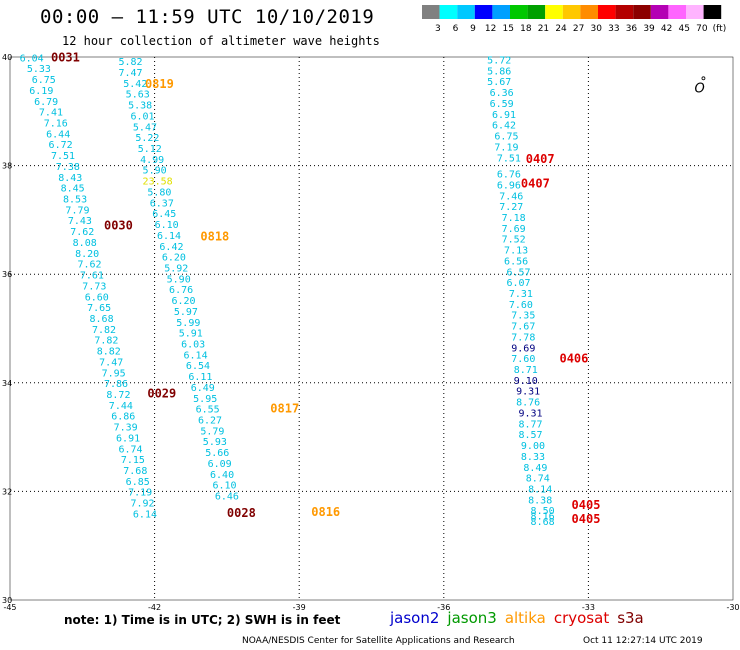 This screenshot has width=740, height=650. Describe the element at coordinates (588, 607) in the screenshot. I see `x-tick-label: -33` at that location.